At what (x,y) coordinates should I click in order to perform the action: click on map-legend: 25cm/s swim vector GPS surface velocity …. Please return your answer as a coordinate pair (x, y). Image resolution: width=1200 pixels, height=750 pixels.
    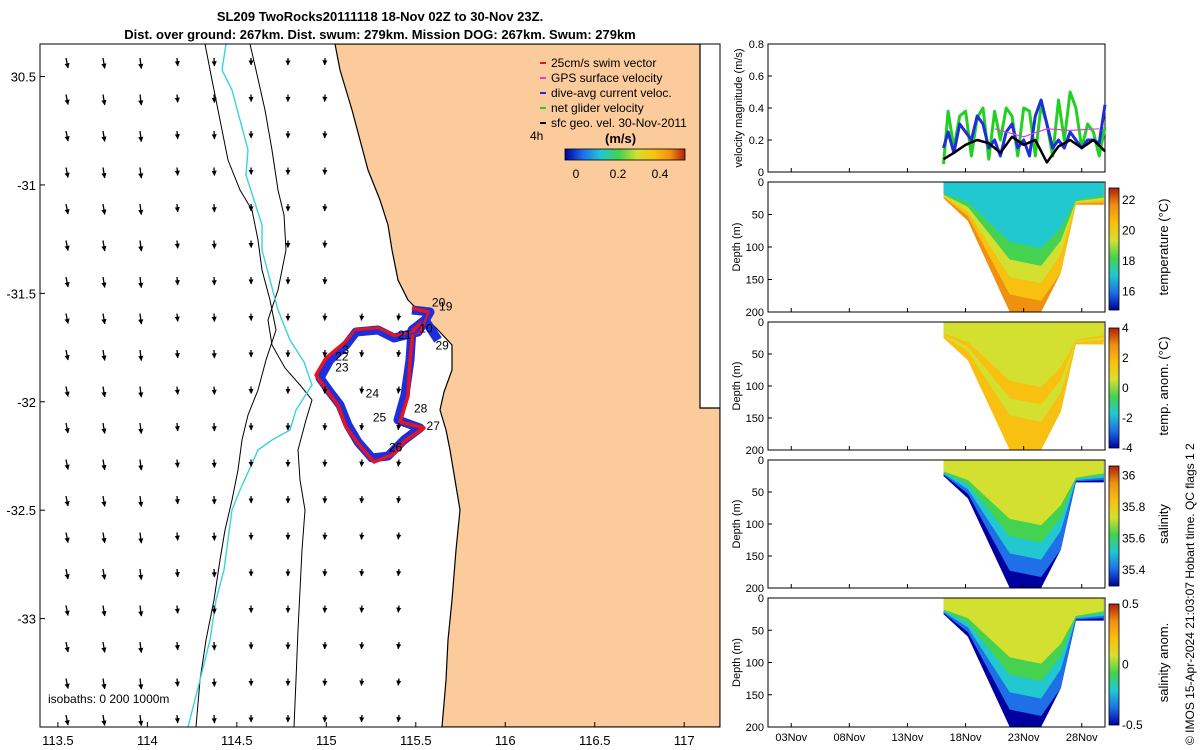
    Looking at the image, I should click on (613, 93).